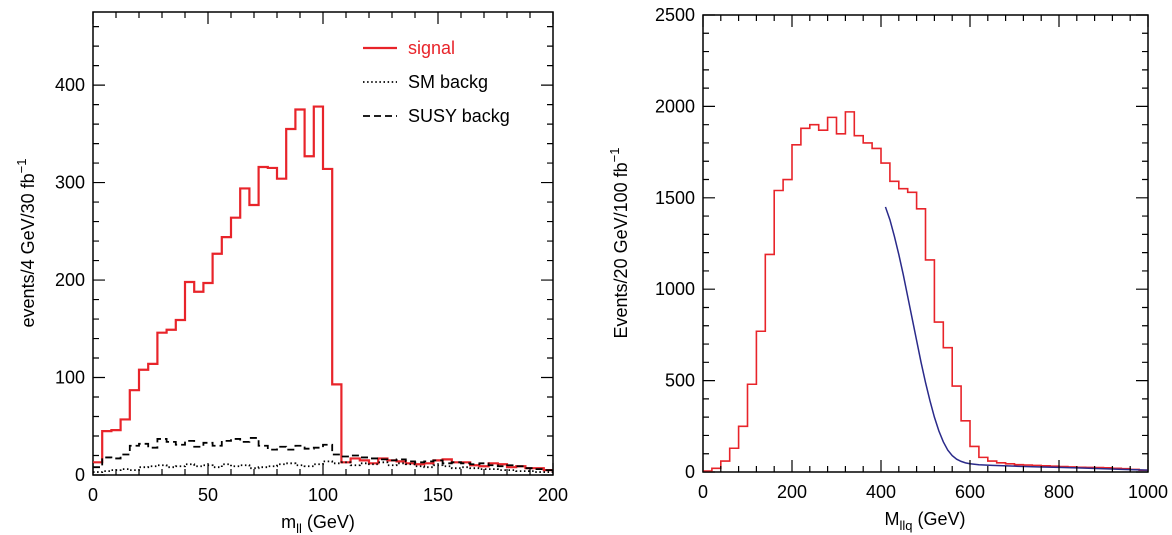 The width and height of the screenshot is (1172, 535). What do you see at coordinates (28, 250) in the screenshot?
I see `left-y-axis-title-main: events/4 GeV/30 fb` at bounding box center [28, 250].